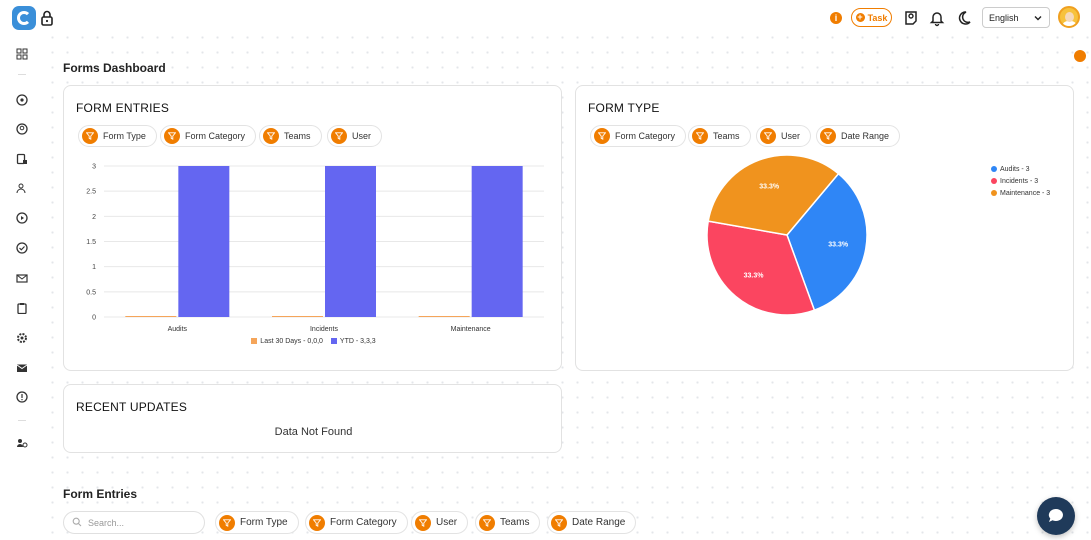  Describe the element at coordinates (257, 522) in the screenshot. I see `bottom-filter-form-type: Form Type` at that location.